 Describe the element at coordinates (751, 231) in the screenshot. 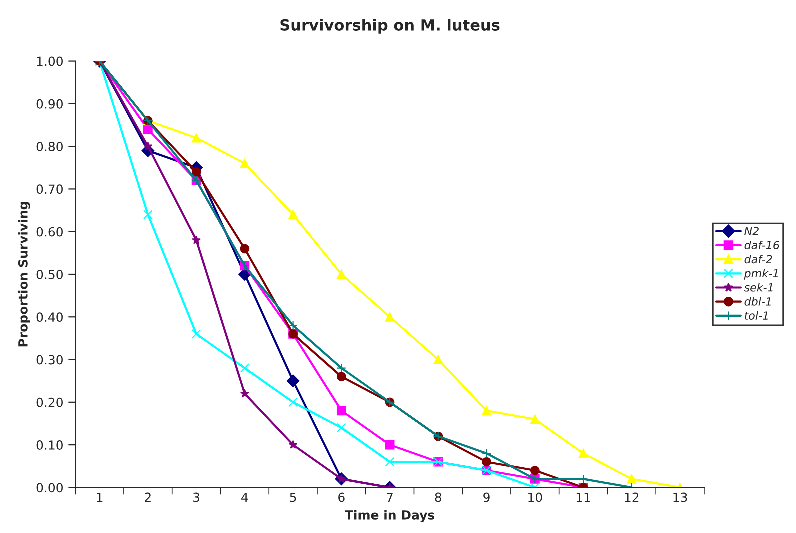

I see `legend-label: N2` at that location.